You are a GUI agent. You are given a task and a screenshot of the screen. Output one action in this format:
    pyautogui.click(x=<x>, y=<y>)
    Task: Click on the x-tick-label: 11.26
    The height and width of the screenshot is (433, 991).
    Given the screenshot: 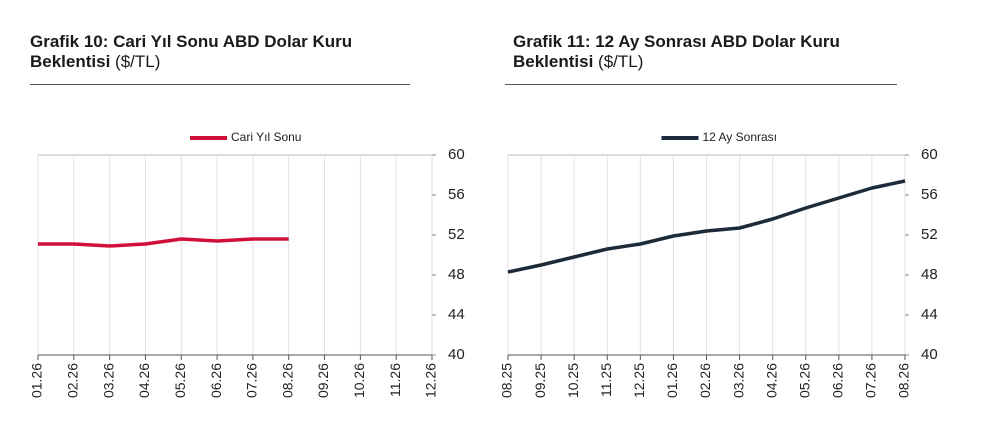 What is the action you would take?
    pyautogui.click(x=395, y=380)
    